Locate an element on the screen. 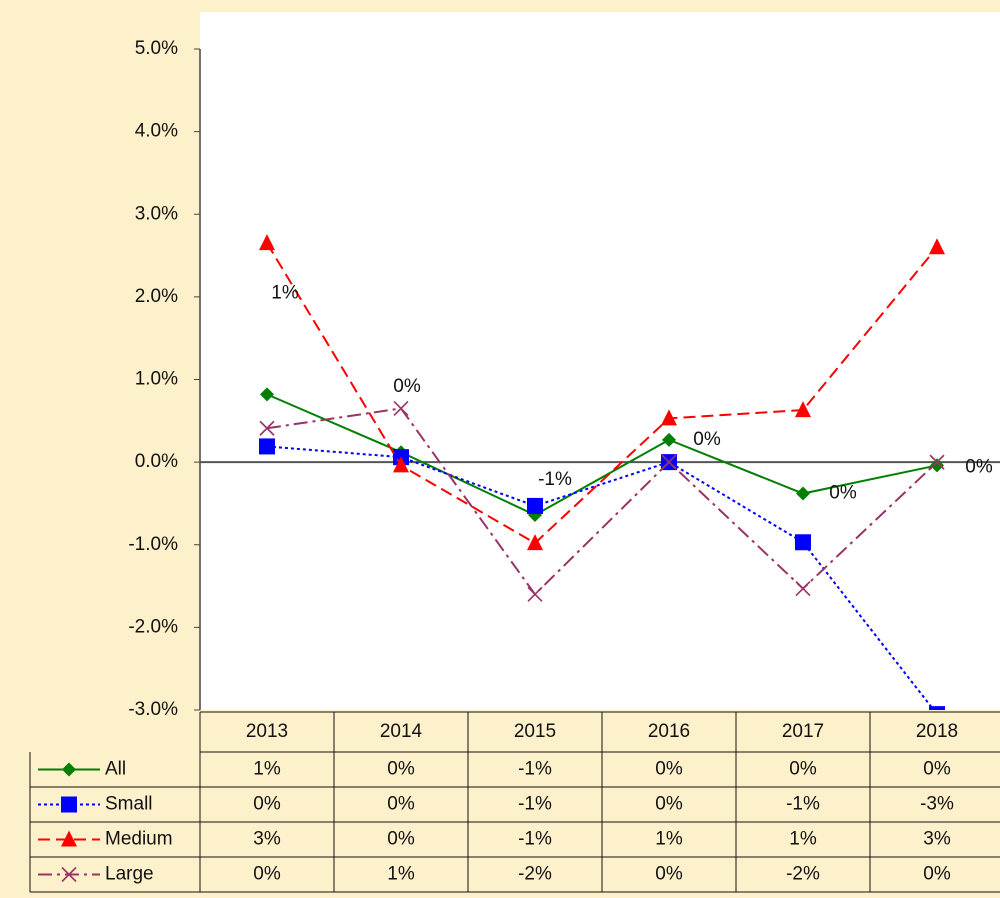  y-tick-label: 2.0% is located at coordinates (156, 296).